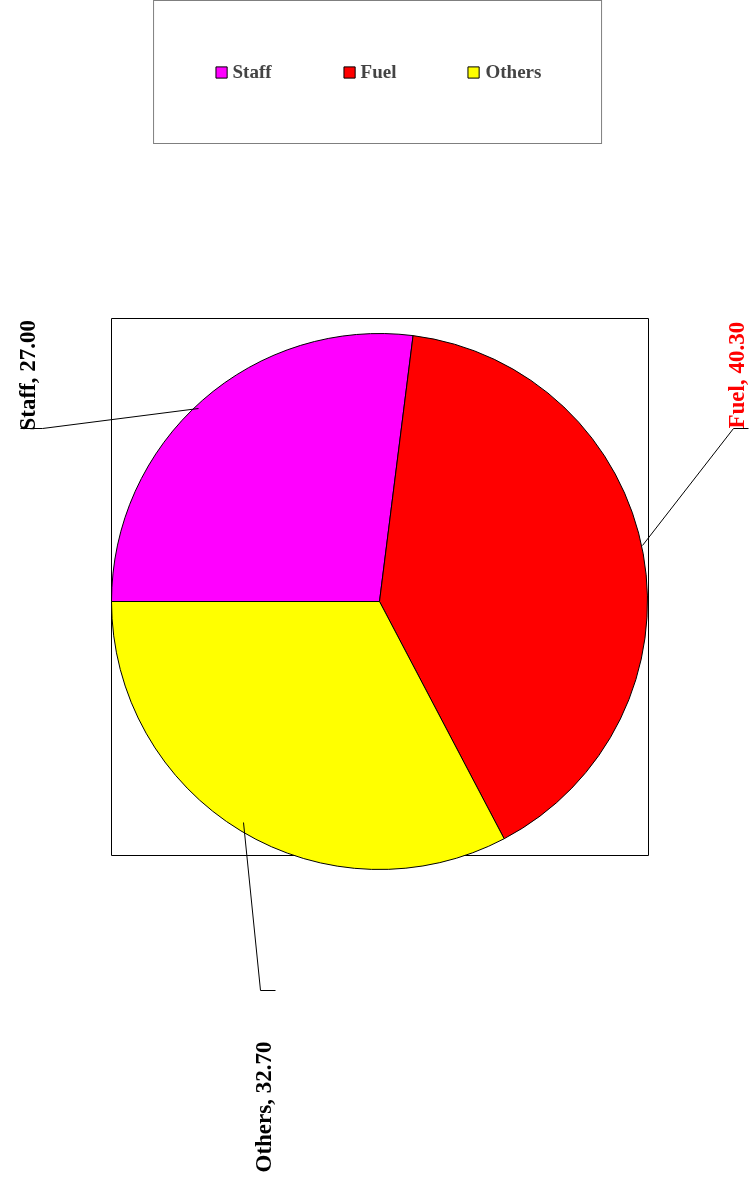 The image size is (755, 1185). I want to click on data-label: Fuel, 40.30, so click(736, 375).